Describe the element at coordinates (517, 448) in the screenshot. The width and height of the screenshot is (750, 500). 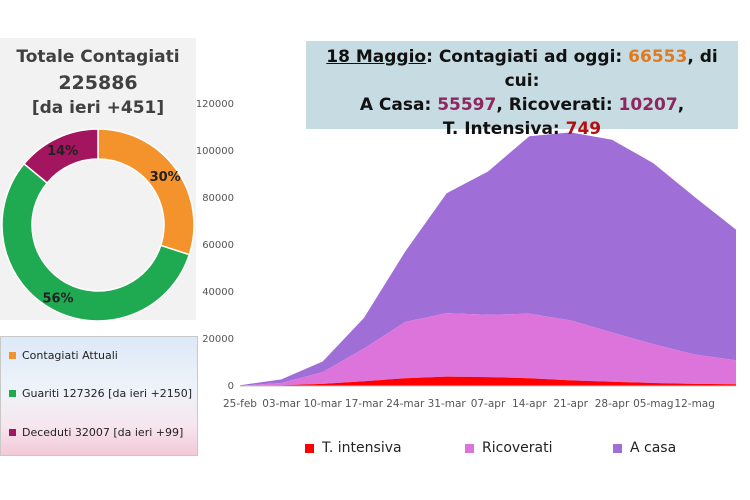
I see `area-legend-label-ricoverati: Ricoverati` at that location.